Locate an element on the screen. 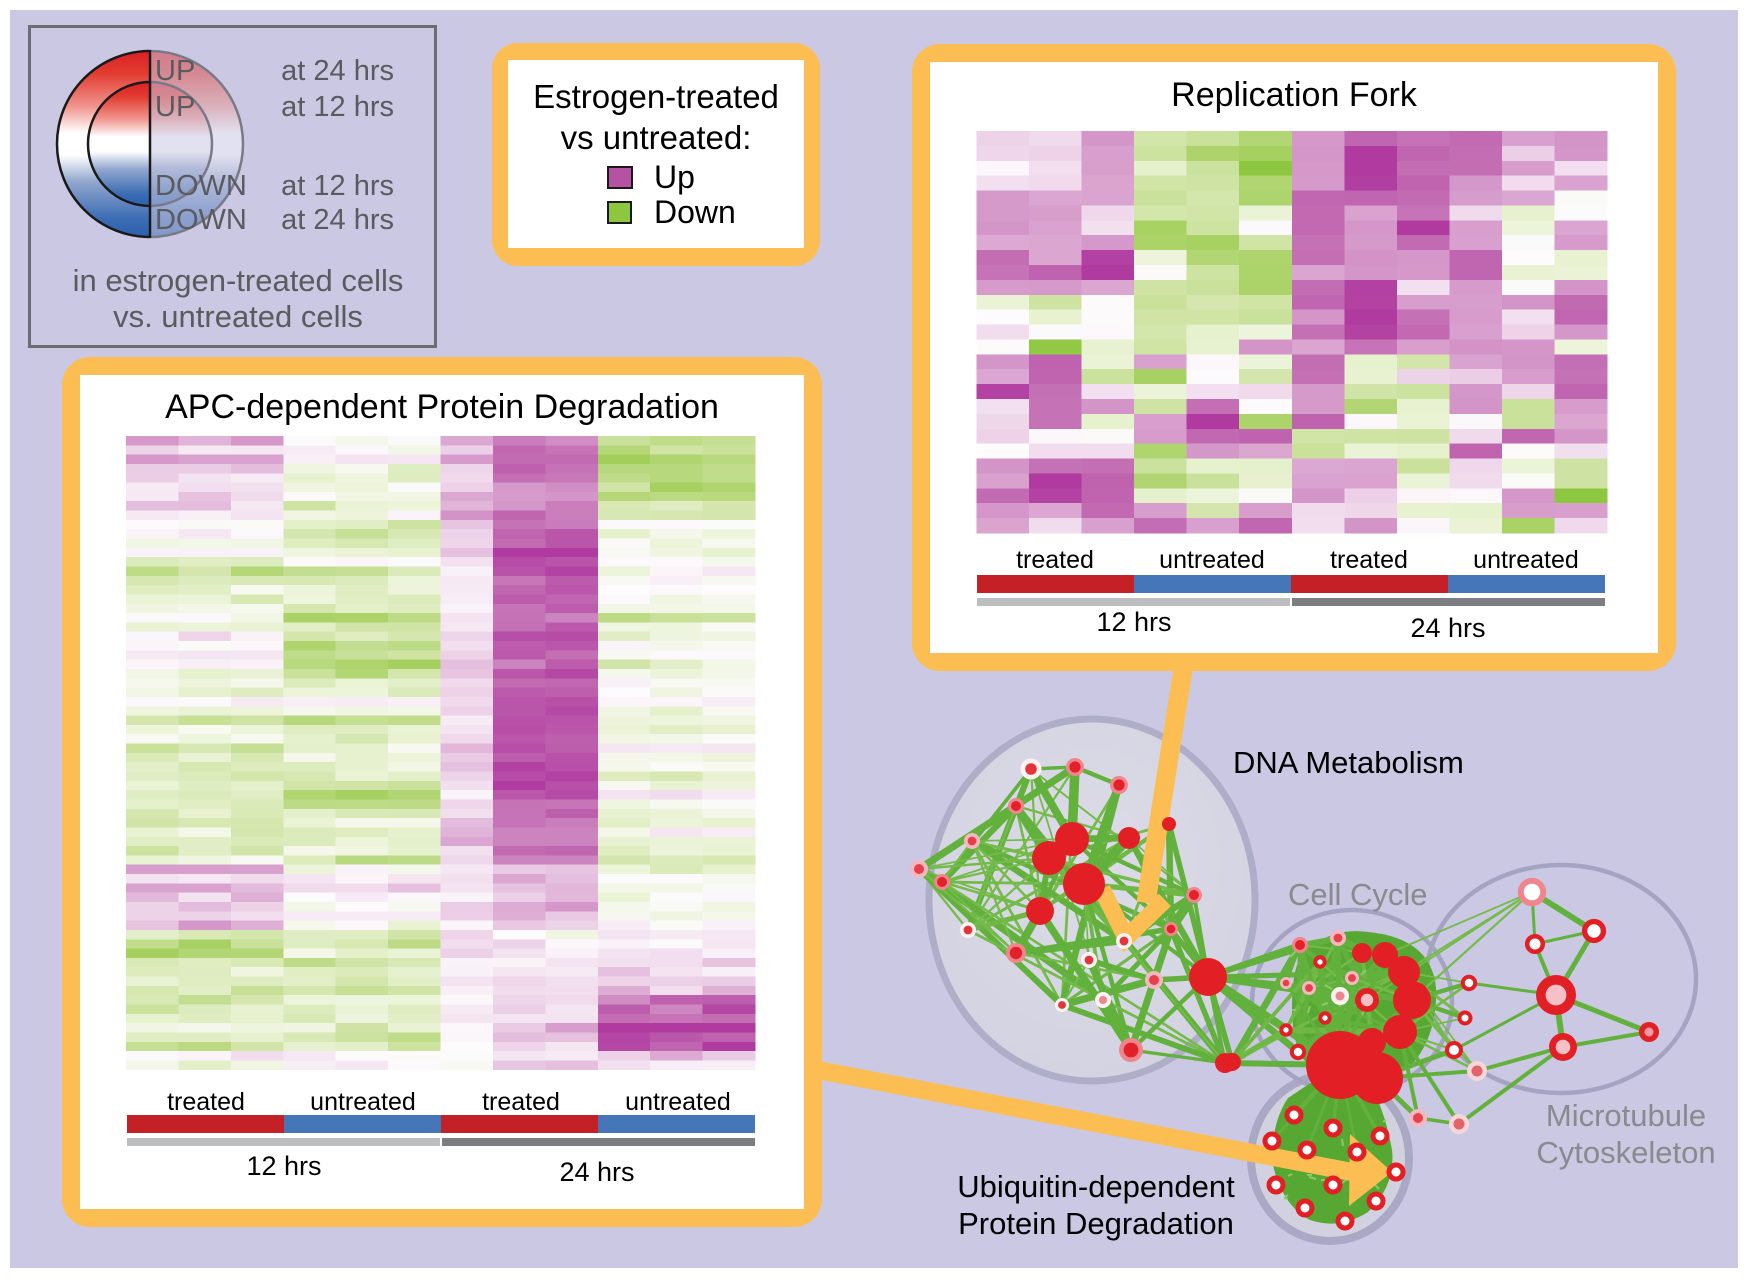  svg-text: Down is located at coordinates (695, 212).